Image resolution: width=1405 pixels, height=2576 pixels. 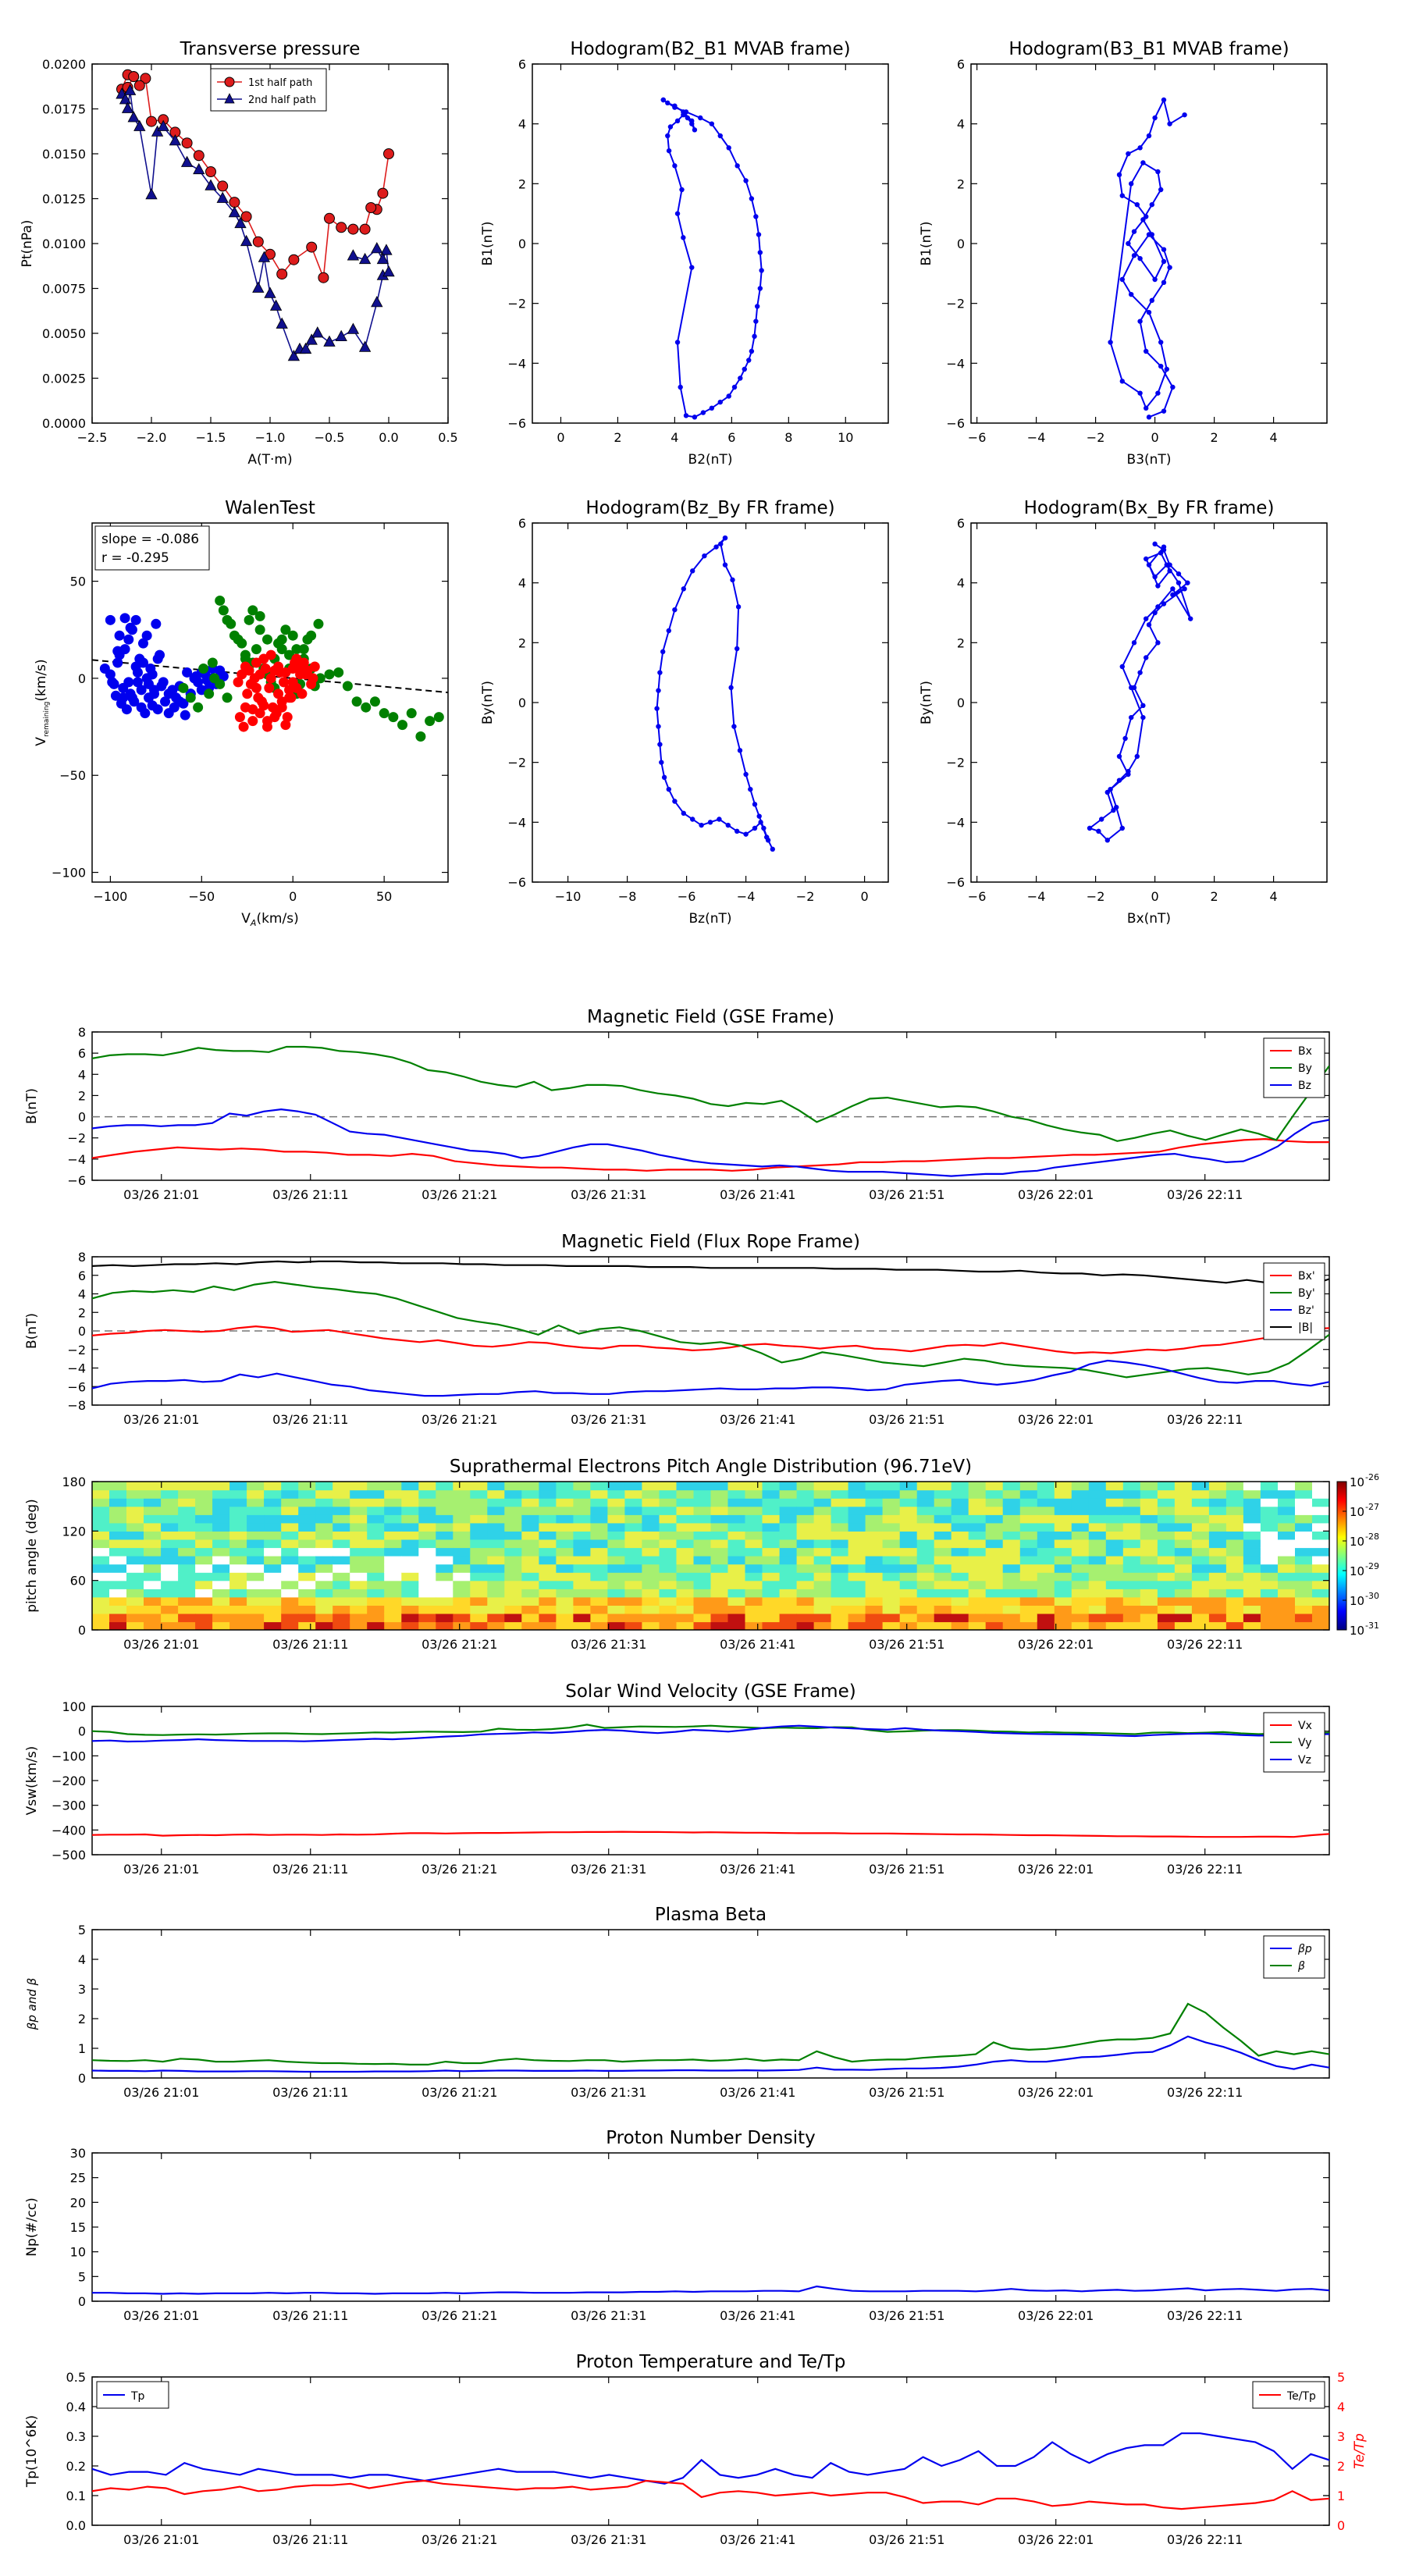 What do you see at coordinates (516, 882) in the screenshot?
I see `y-tick-label: −6` at bounding box center [516, 882].